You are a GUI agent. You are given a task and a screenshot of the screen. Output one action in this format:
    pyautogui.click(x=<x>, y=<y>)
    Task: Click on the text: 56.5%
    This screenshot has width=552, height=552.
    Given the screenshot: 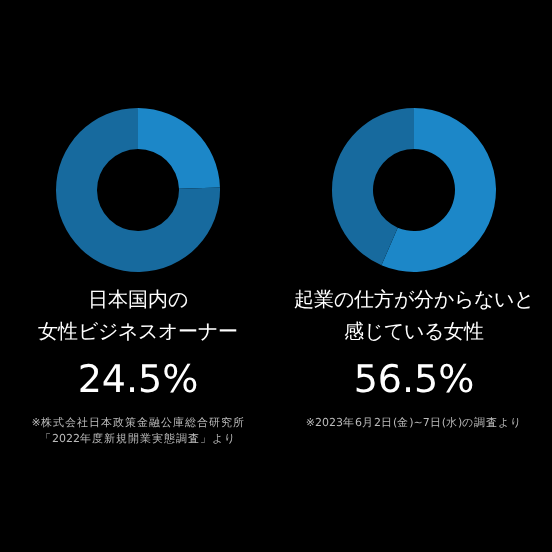 What is the action you would take?
    pyautogui.click(x=414, y=380)
    